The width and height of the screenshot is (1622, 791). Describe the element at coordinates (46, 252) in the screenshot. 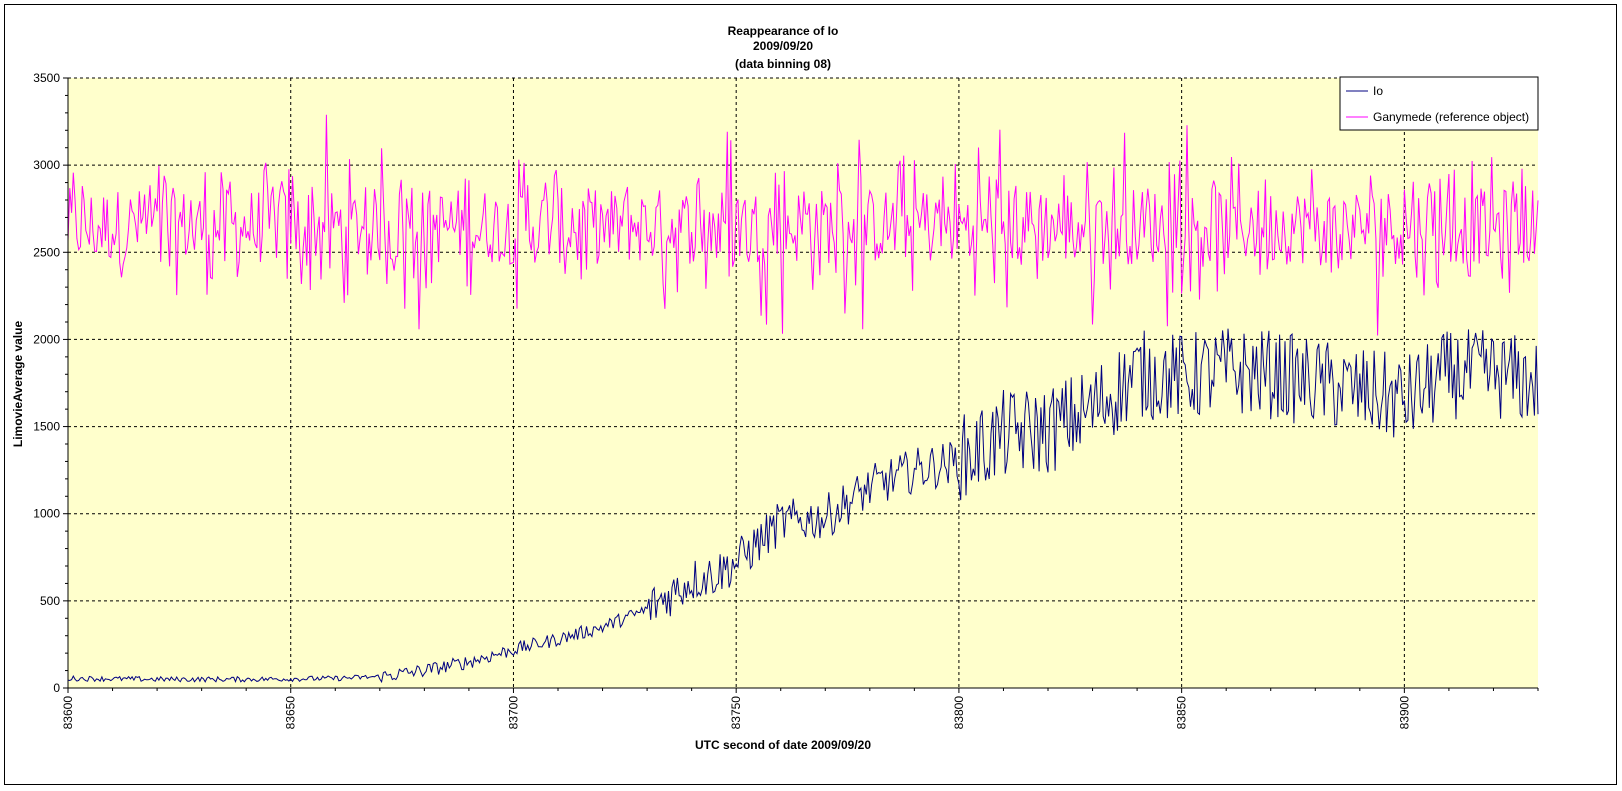

I see `y-tick-label: 2500` at that location.